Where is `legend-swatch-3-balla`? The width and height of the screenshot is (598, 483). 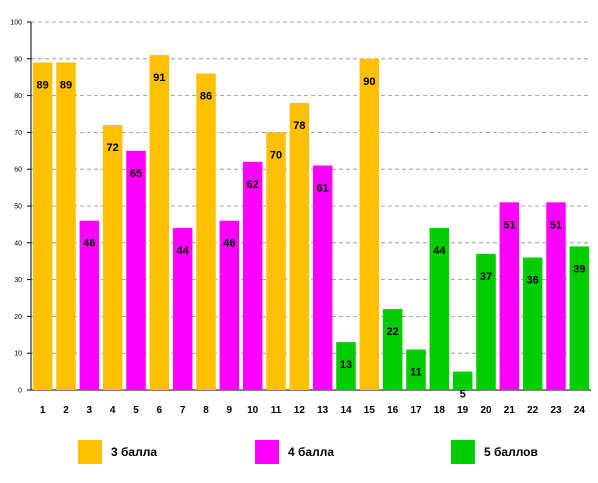 legend-swatch-3-balla is located at coordinates (90, 452).